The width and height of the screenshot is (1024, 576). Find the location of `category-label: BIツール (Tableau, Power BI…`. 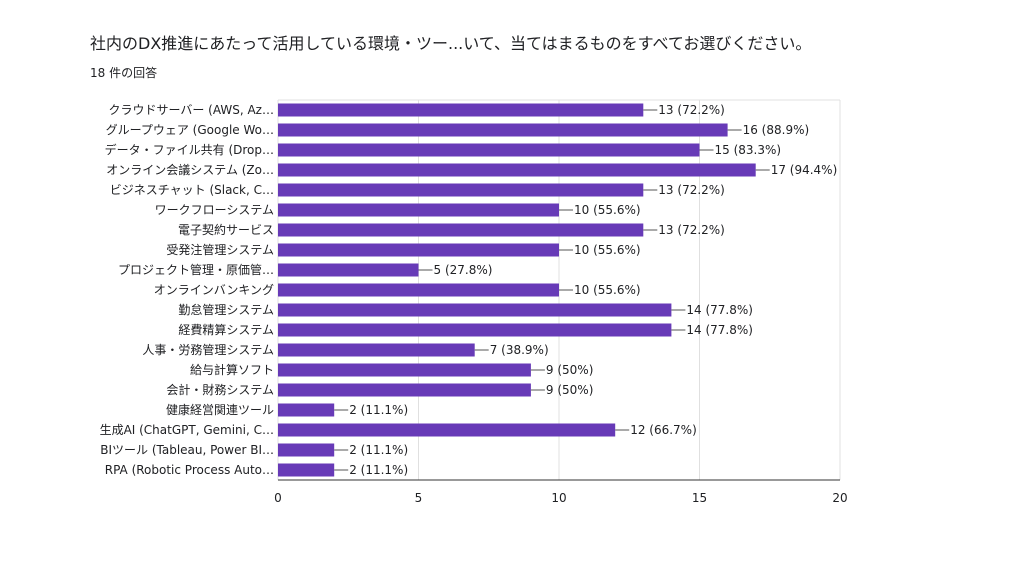

category-label: BIツール (Tableau, Power BI… is located at coordinates (187, 450).